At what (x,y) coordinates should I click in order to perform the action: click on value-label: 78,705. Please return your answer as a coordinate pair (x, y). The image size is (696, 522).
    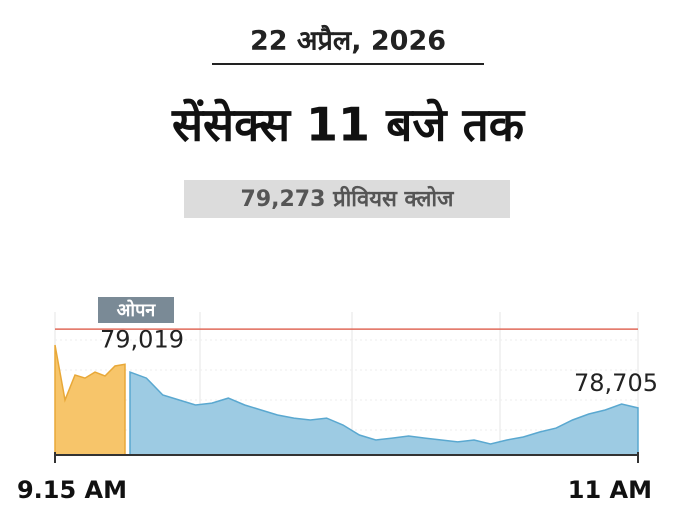
    Looking at the image, I should click on (616, 383).